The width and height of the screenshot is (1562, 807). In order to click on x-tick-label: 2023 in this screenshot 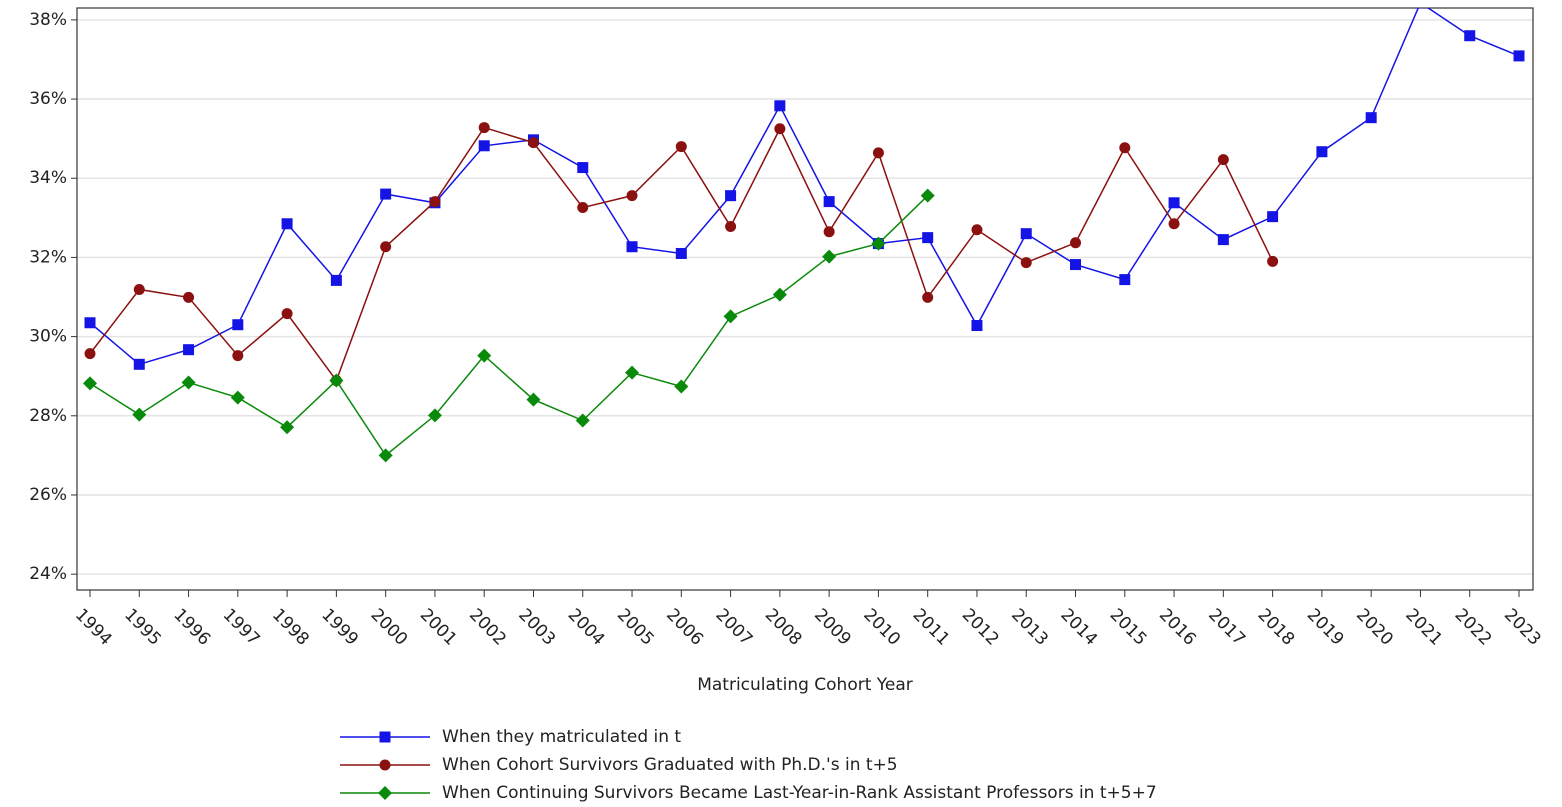, I will do `click(1522, 627)`.